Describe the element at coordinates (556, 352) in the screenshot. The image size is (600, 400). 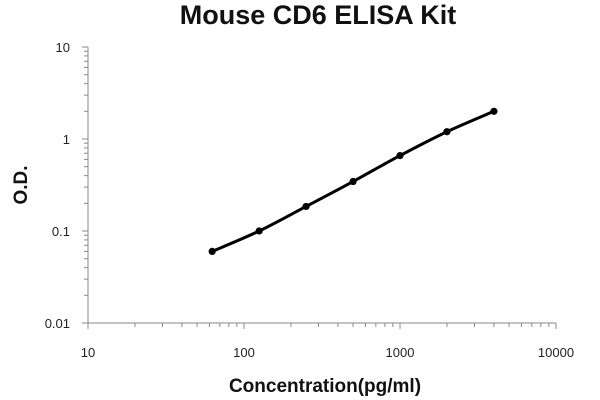
I see `x-tick-label: 10000` at that location.